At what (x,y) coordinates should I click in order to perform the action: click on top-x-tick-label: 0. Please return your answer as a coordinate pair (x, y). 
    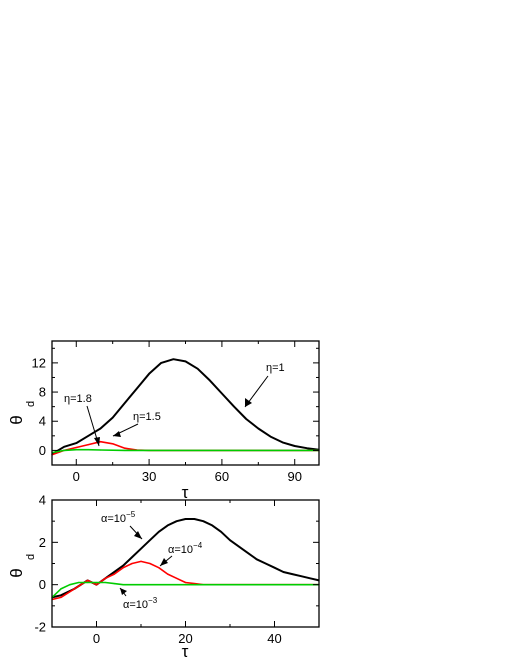
    Looking at the image, I should click on (76, 476).